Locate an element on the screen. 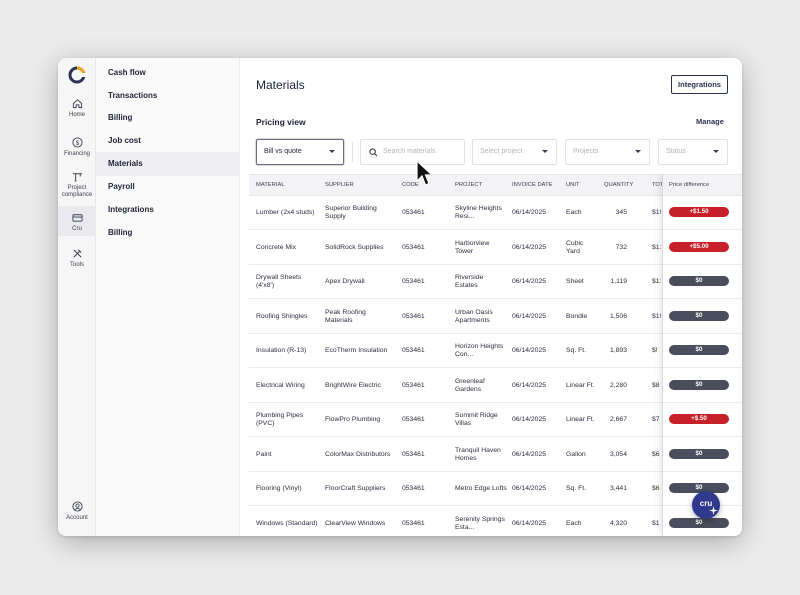  rail-financing: $ Financing is located at coordinates (77, 147).